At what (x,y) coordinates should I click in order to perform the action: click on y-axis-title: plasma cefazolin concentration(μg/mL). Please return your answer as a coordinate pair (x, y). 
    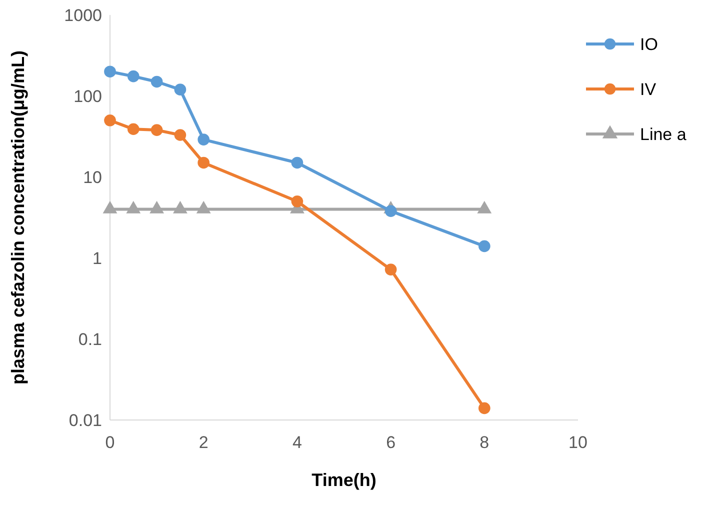
    Looking at the image, I should click on (18, 217).